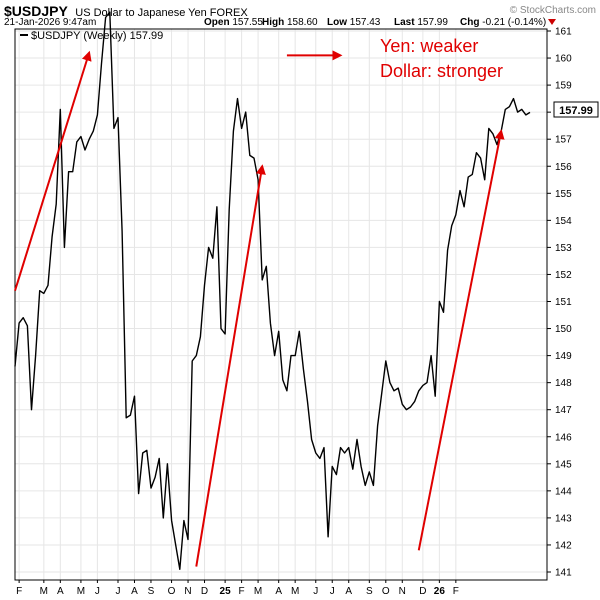 This screenshot has width=600, height=600. What do you see at coordinates (563, 518) in the screenshot?
I see `y-tick-label: 143` at bounding box center [563, 518].